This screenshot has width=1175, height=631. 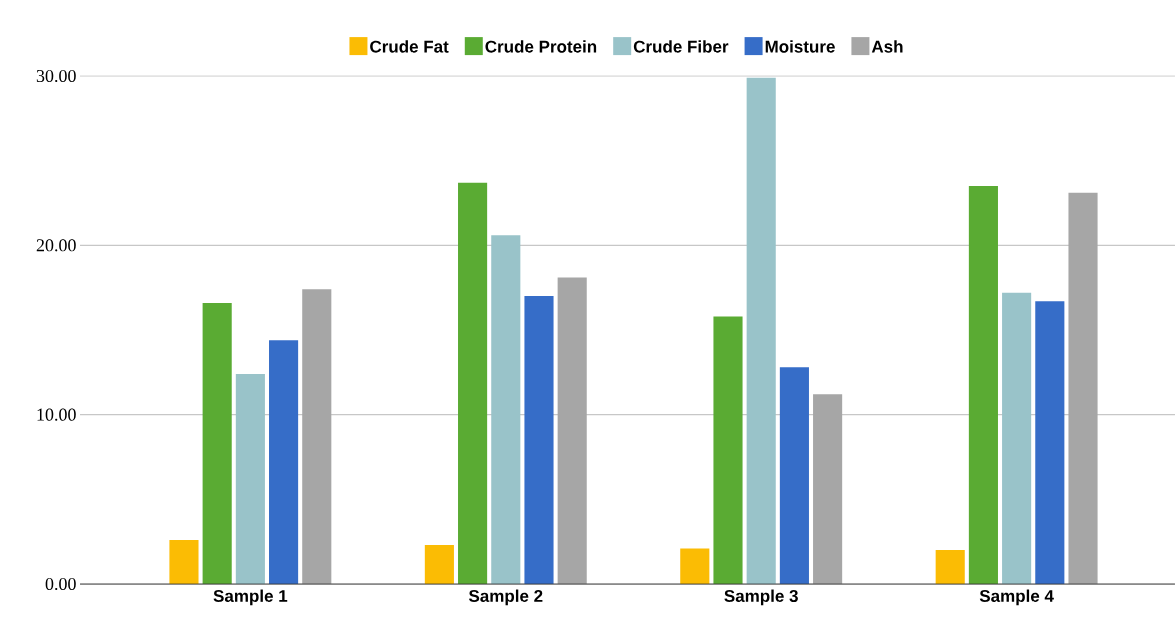 I want to click on x-tick-label: Sample 2, so click(x=505, y=597).